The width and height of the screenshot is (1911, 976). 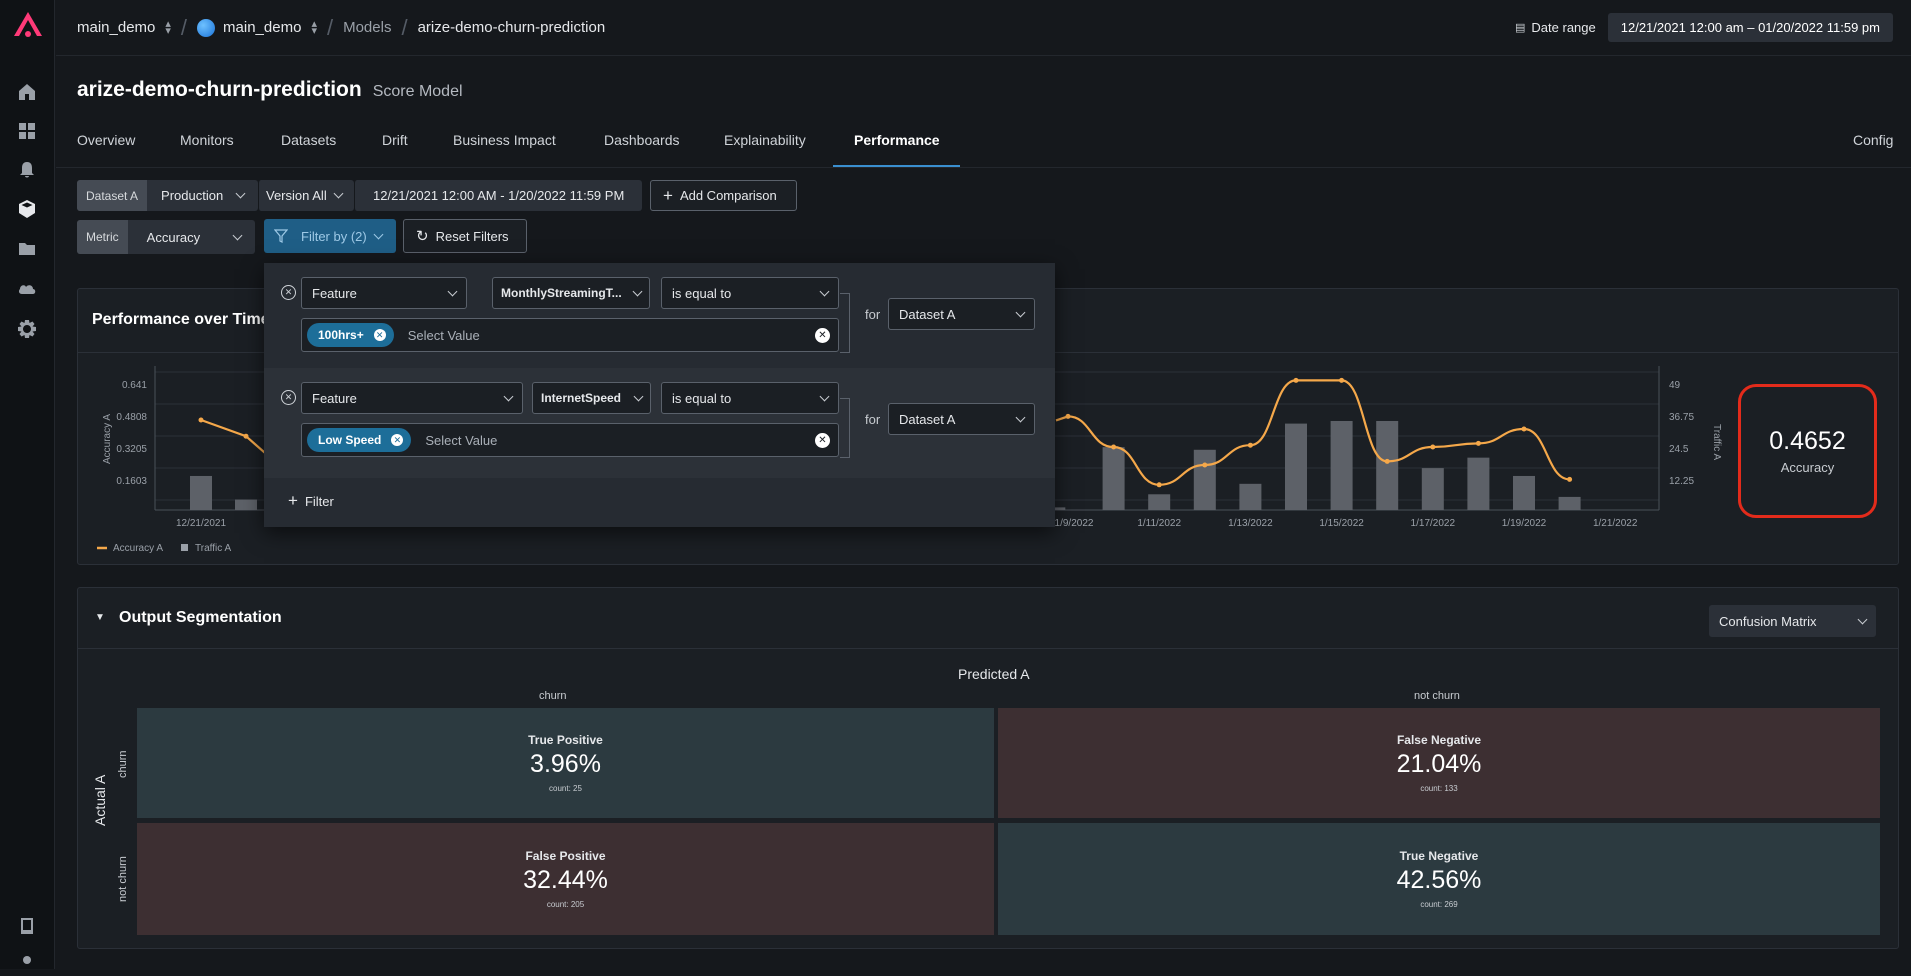 What do you see at coordinates (200, 617) in the screenshot?
I see `segmentation-title: Output Segmentation` at bounding box center [200, 617].